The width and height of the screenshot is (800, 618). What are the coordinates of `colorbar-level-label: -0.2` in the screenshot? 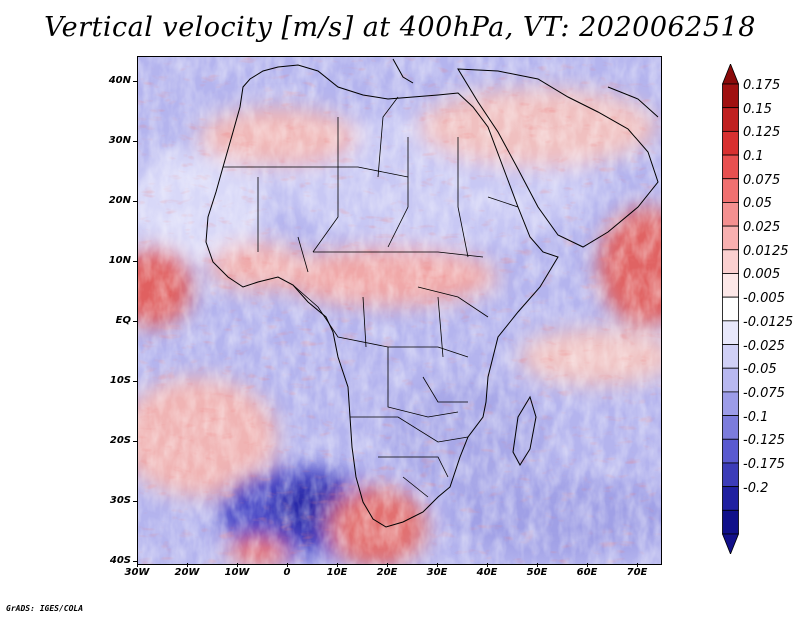 It's located at (756, 488).